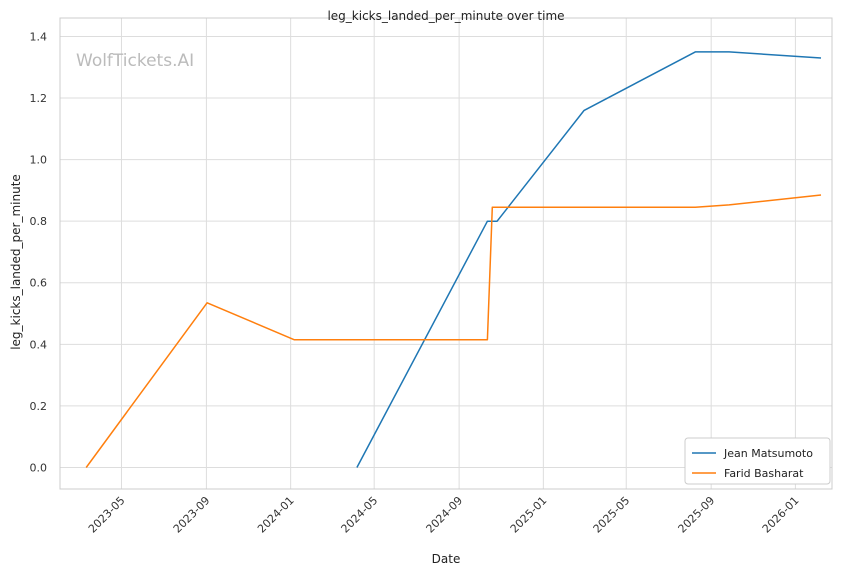  Describe the element at coordinates (697, 515) in the screenshot. I see `x-tick-label: 2025-09` at that location.